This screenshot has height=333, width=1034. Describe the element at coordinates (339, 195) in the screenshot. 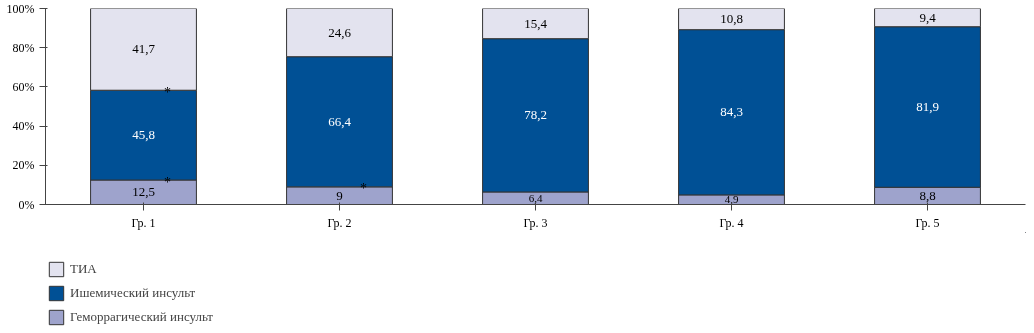

I see `data-label: 9` at that location.